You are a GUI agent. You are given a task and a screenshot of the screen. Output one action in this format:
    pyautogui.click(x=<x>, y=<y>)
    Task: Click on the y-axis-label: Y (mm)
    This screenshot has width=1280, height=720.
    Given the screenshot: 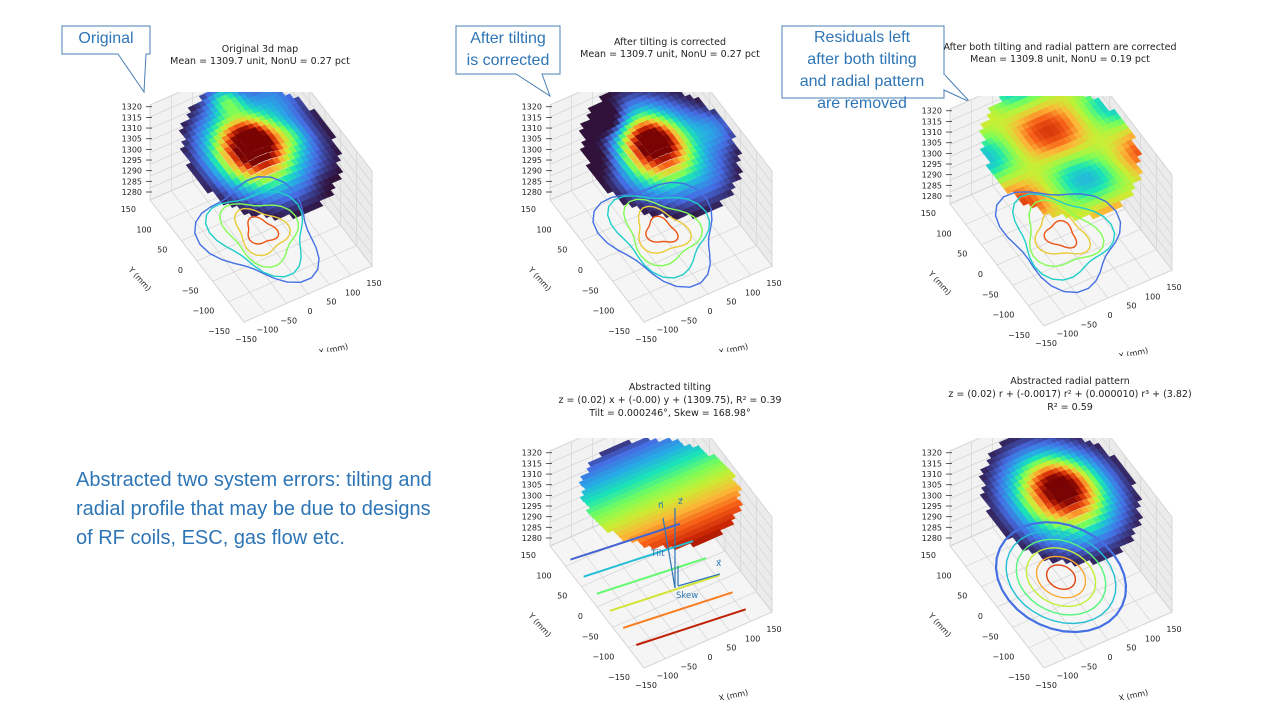 What is the action you would take?
    pyautogui.click(x=939, y=625)
    